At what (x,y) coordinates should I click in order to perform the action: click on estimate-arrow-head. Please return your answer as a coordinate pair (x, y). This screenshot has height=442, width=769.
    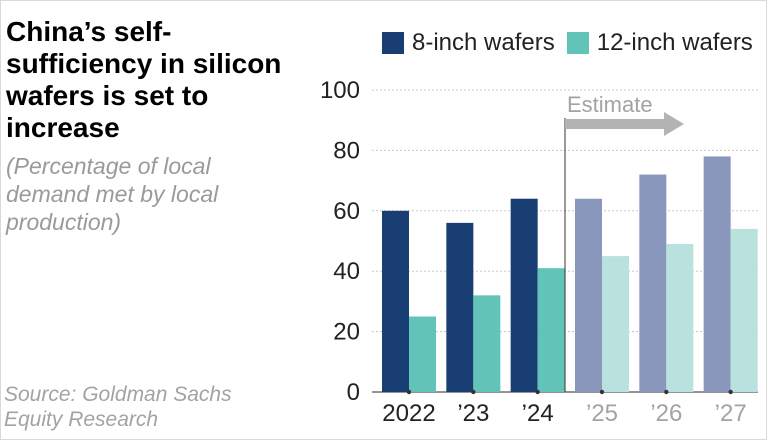
    Looking at the image, I should click on (674, 124).